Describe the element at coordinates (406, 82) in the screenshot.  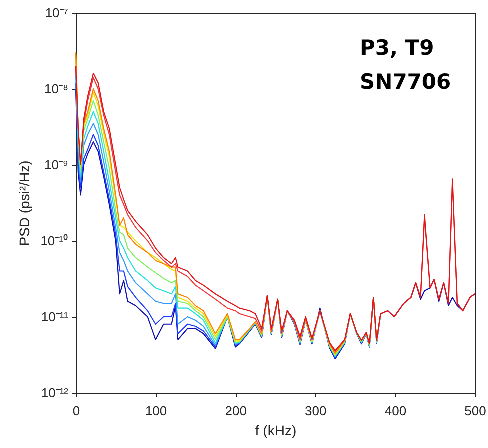
I see `annotation: SN7706` at that location.